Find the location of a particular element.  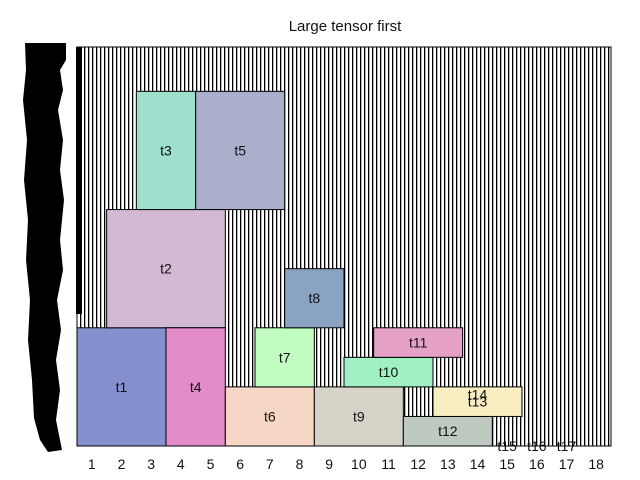

x-tick-label: 9 is located at coordinates (329, 464).